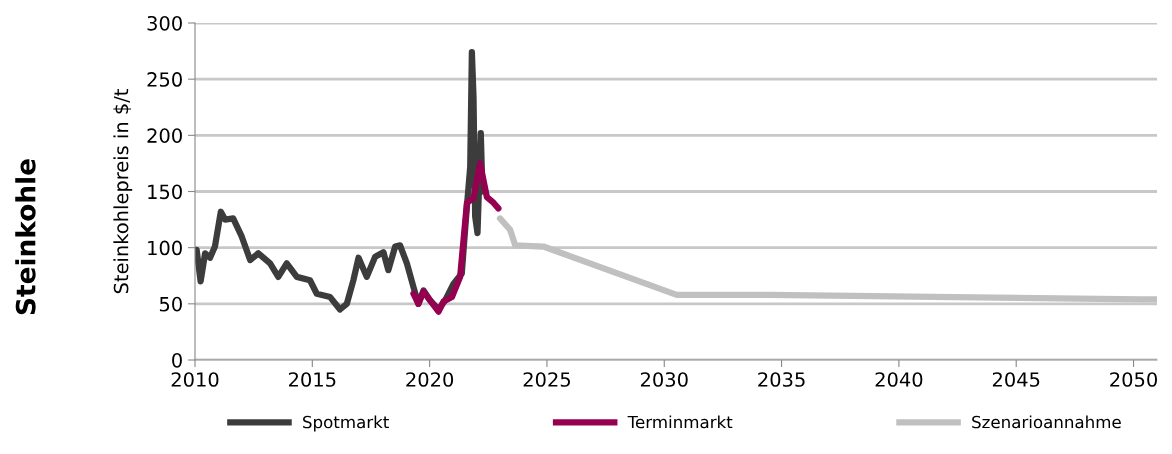  Describe the element at coordinates (177, 360) in the screenshot. I see `y-tick-label: 0` at that location.